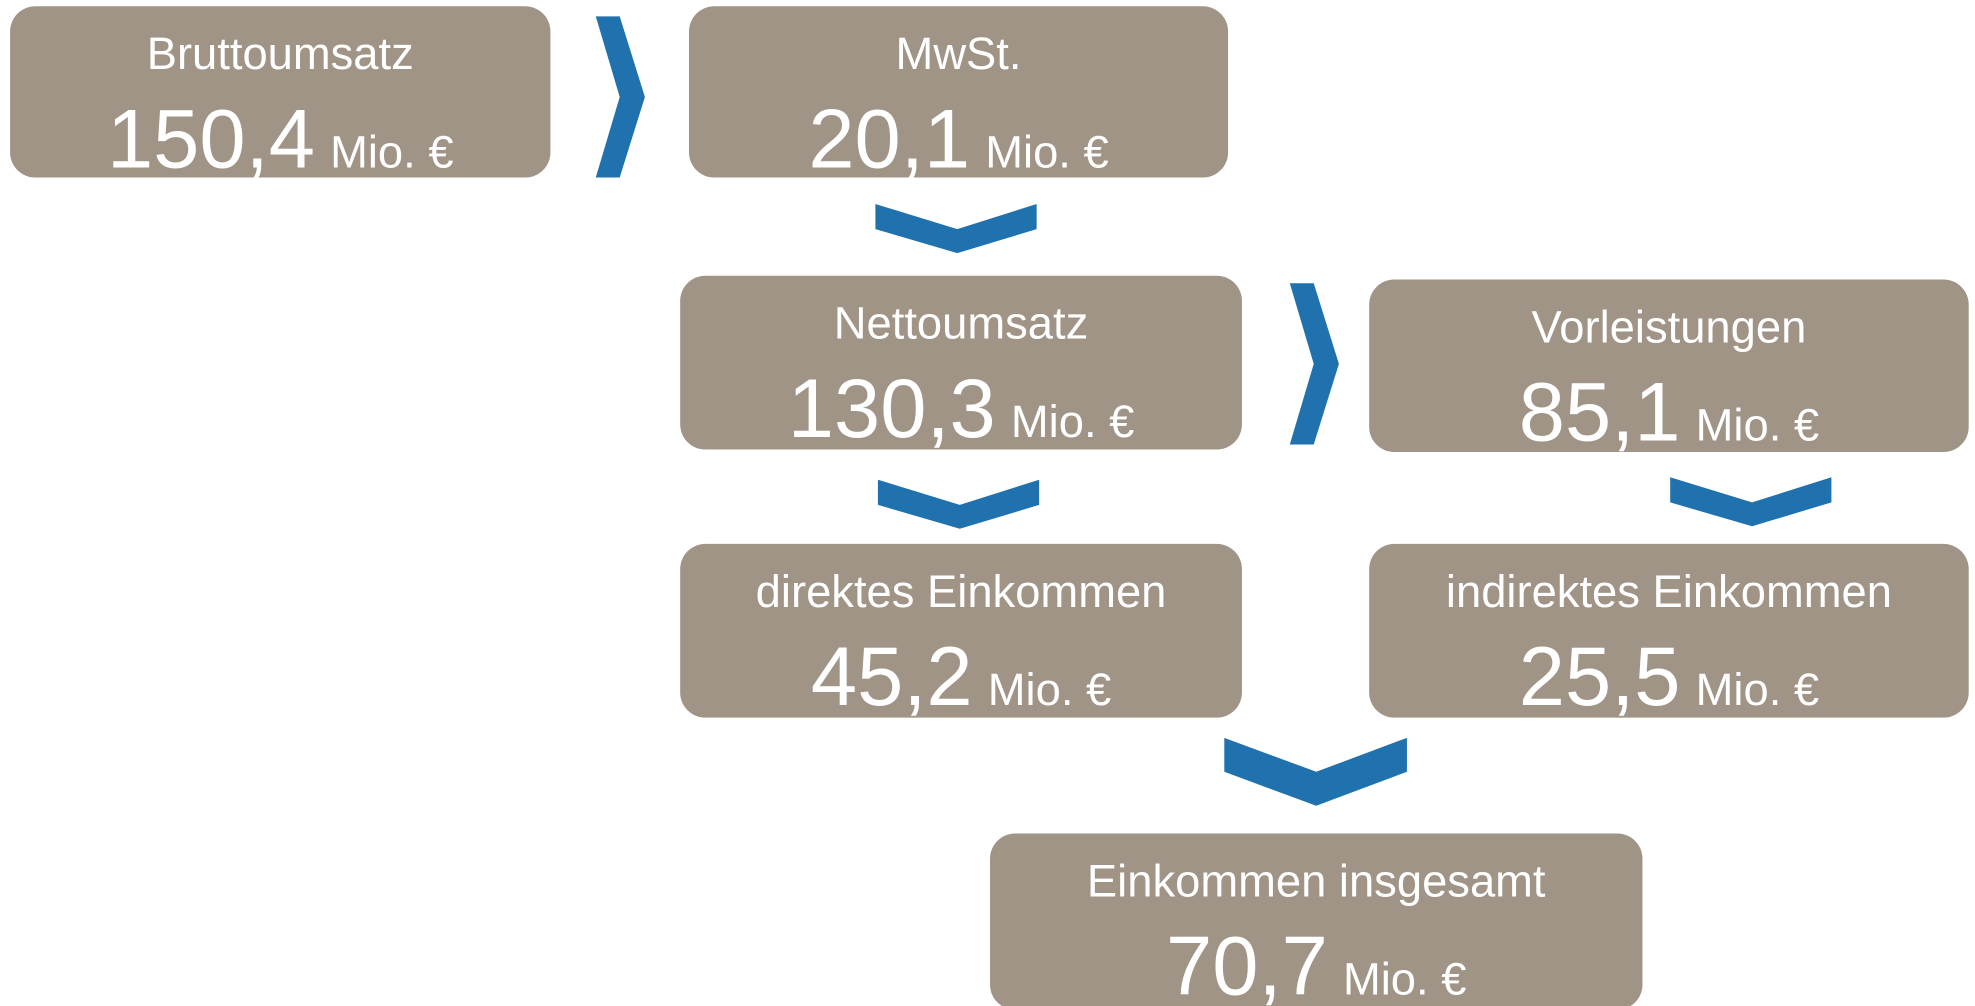 The height and width of the screenshot is (1006, 1975). I want to click on node: MwSt. 20,1 Mio. €, so click(958, 95).